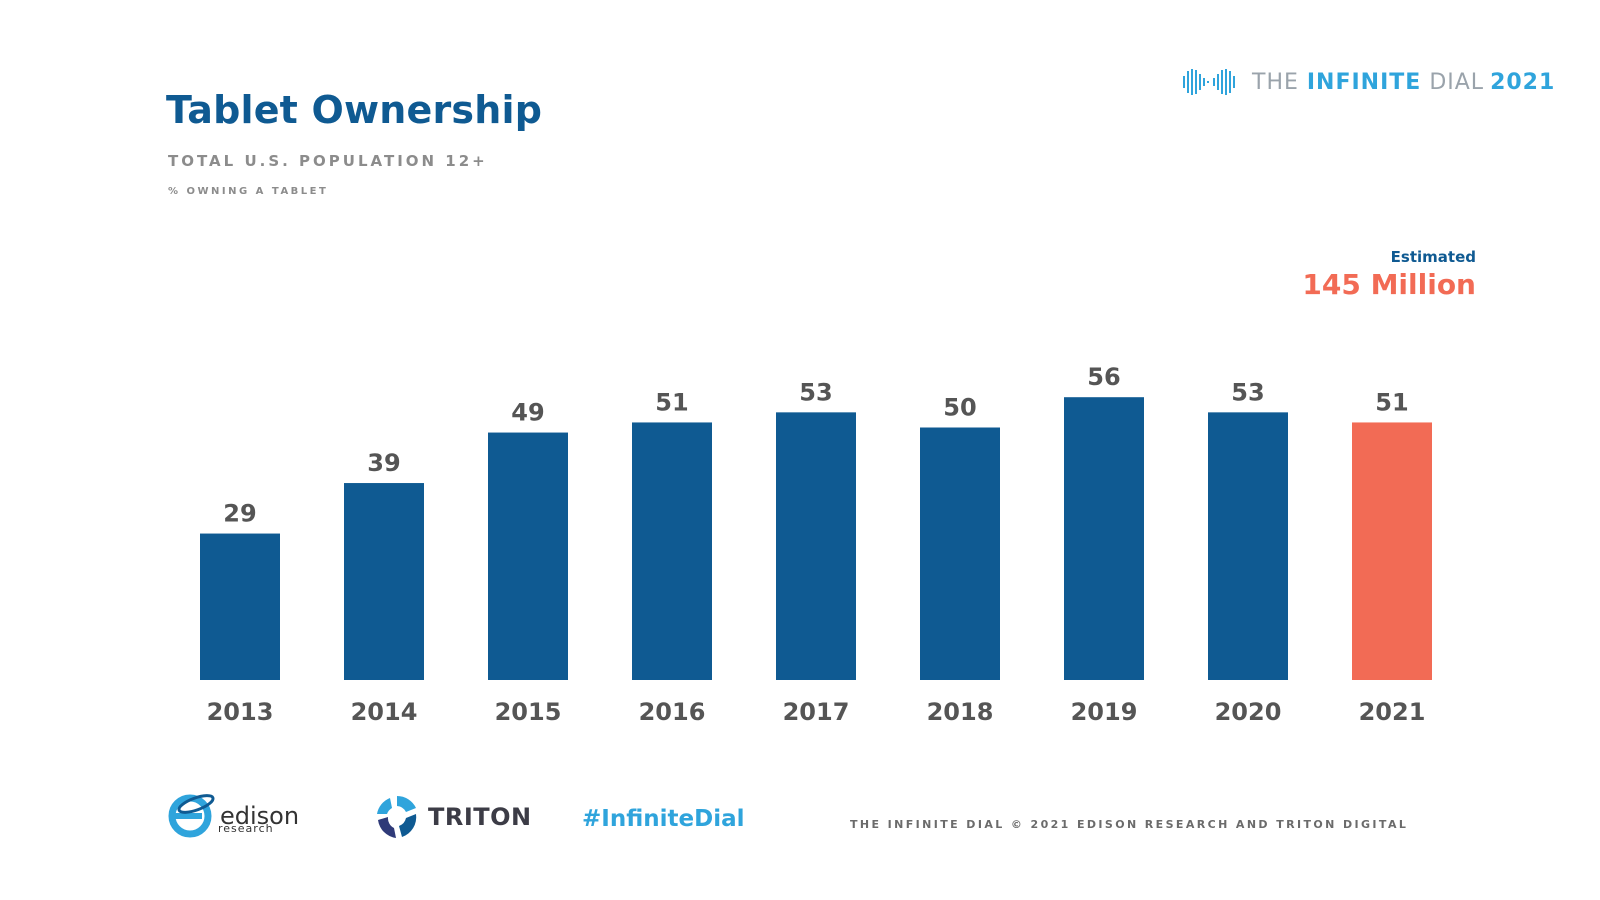  What do you see at coordinates (239, 514) in the screenshot?
I see `data-label-2013: 29` at bounding box center [239, 514].